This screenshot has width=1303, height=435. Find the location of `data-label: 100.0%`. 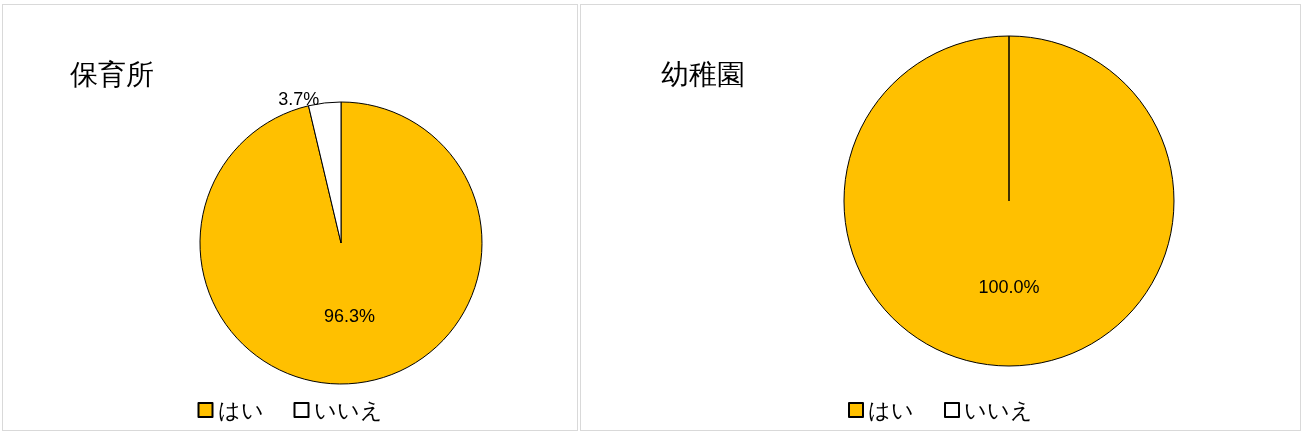

data-label: 100.0% is located at coordinates (1009, 286).